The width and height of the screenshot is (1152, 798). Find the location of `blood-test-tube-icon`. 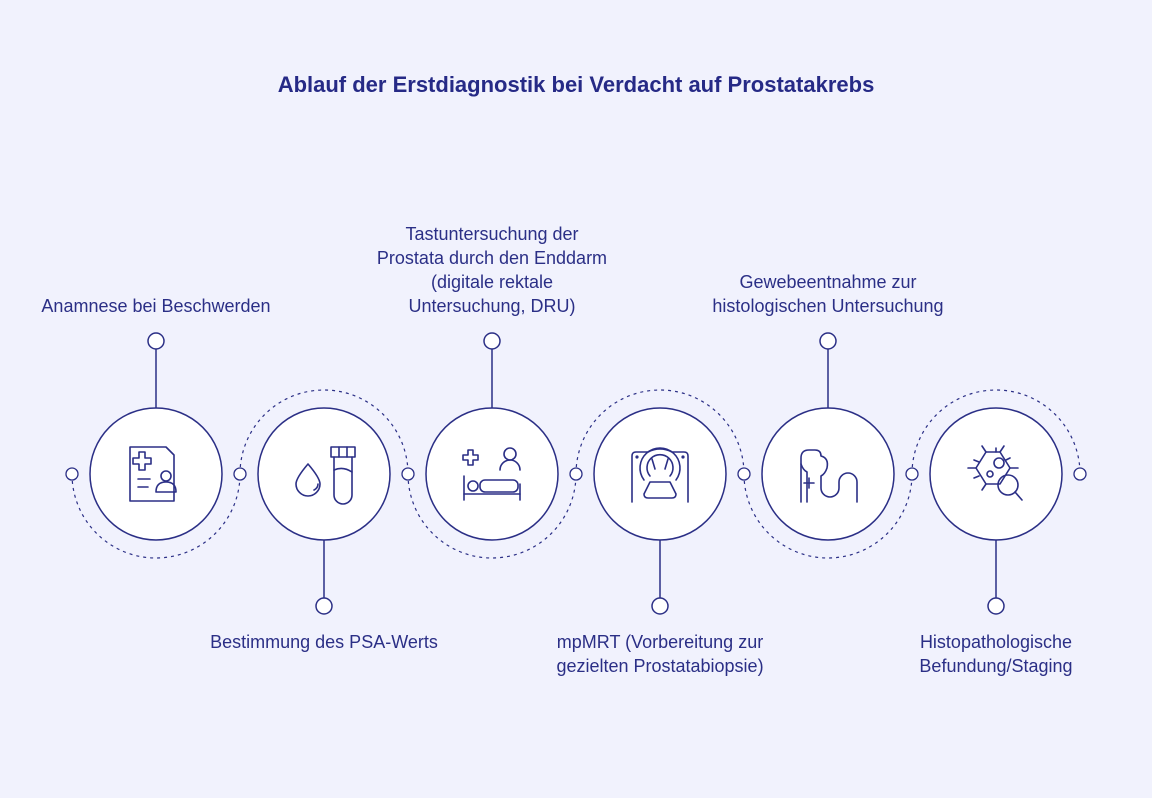

blood-test-tube-icon is located at coordinates (325, 475).